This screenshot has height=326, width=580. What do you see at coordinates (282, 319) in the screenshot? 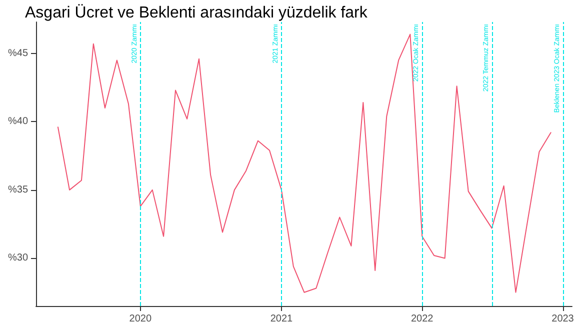
I see `x-tick-label: 2021` at bounding box center [282, 319].